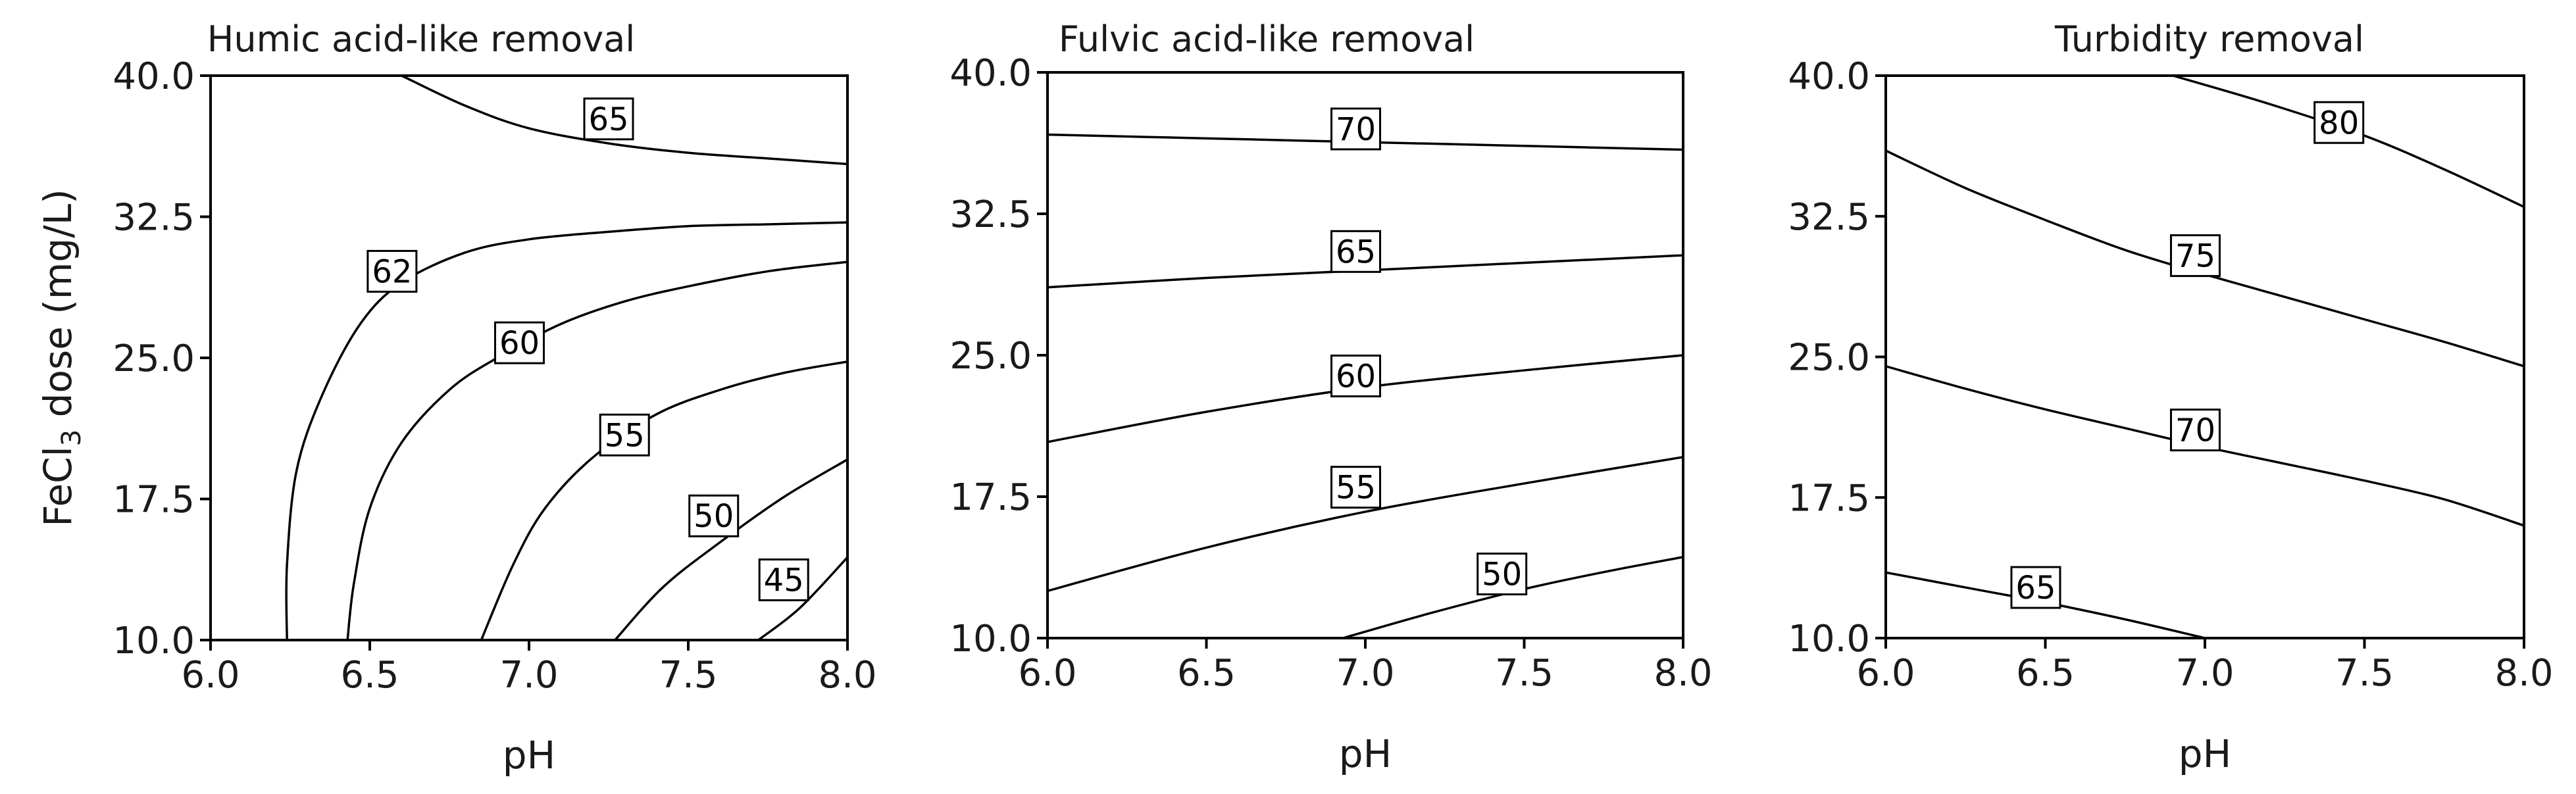  What do you see at coordinates (2209, 39) in the screenshot?
I see `chart-title: Turbidity removal` at bounding box center [2209, 39].